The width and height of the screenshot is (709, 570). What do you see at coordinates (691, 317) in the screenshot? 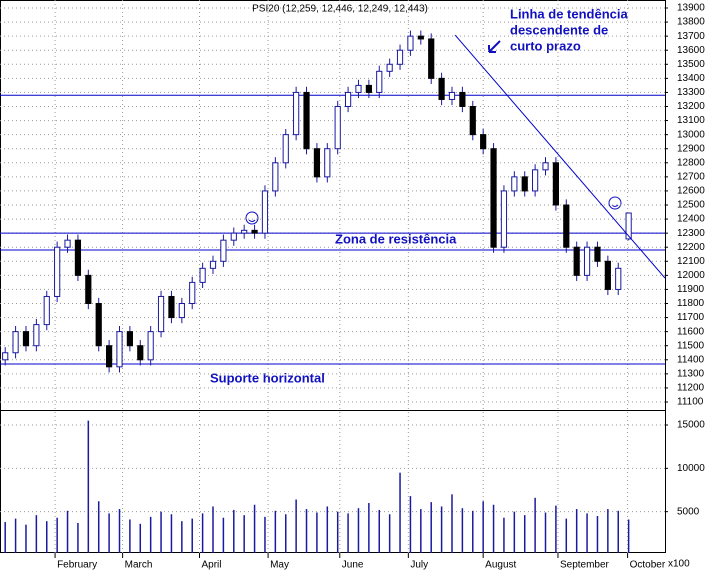
I see `y-tick-label: 11700` at bounding box center [691, 317].